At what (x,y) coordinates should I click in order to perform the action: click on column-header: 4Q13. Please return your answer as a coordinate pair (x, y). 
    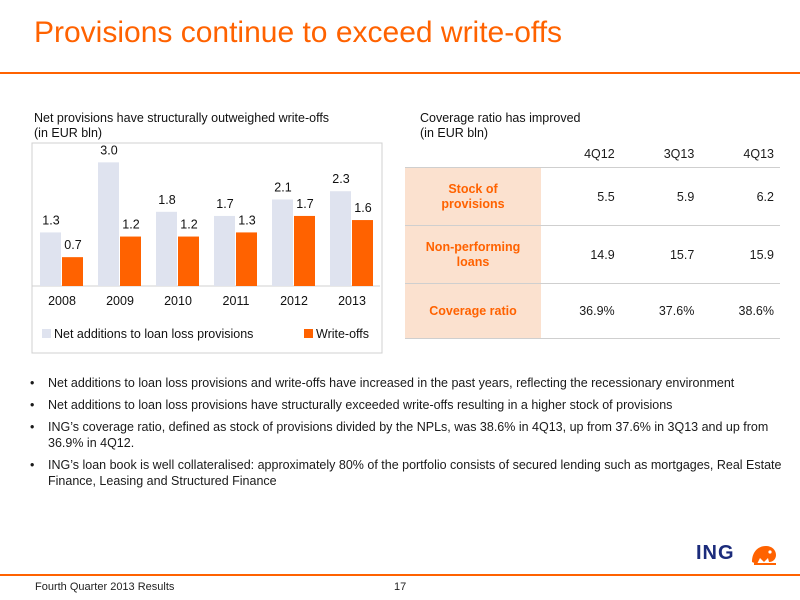
    Looking at the image, I should click on (758, 154).